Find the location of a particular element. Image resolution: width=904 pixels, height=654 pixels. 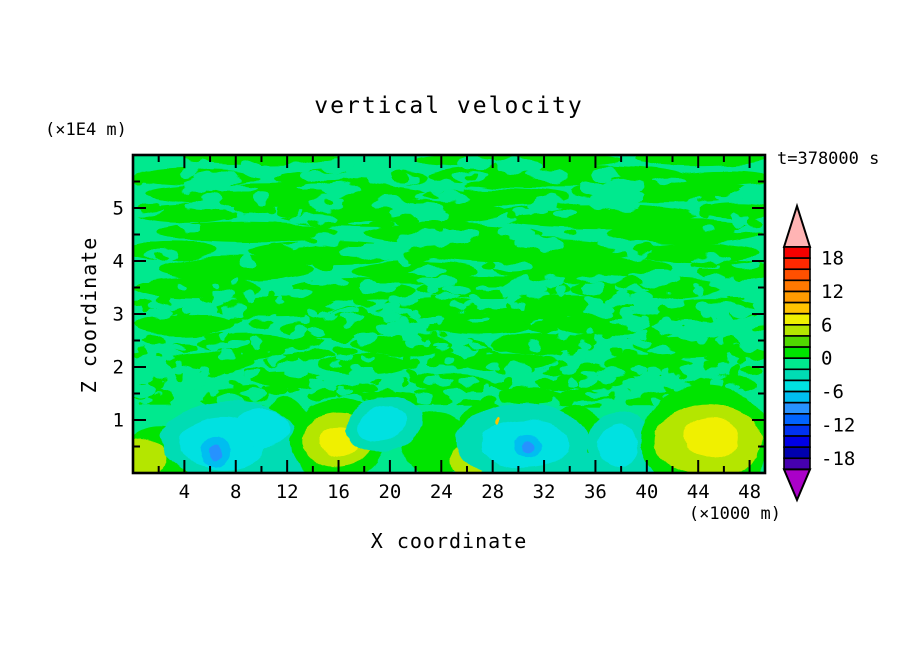

contour-blob-sky is located at coordinates (215, 453).